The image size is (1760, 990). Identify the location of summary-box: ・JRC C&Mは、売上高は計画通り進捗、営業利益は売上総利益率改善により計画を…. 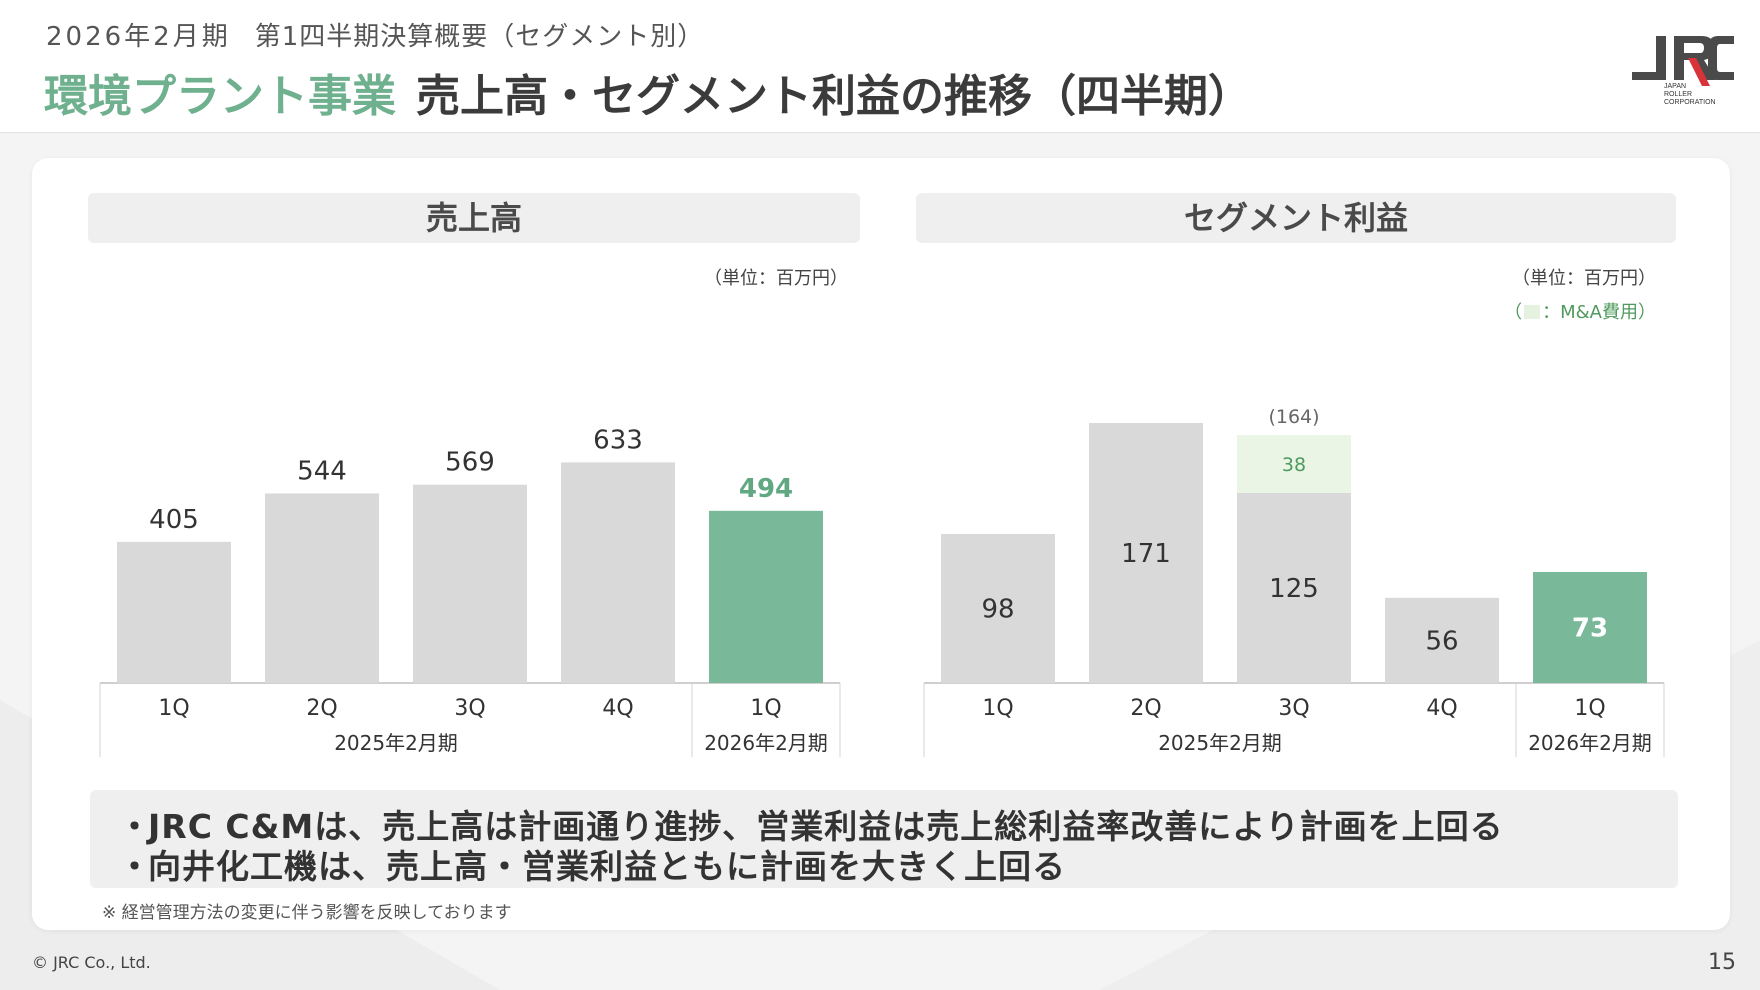
(884, 839).